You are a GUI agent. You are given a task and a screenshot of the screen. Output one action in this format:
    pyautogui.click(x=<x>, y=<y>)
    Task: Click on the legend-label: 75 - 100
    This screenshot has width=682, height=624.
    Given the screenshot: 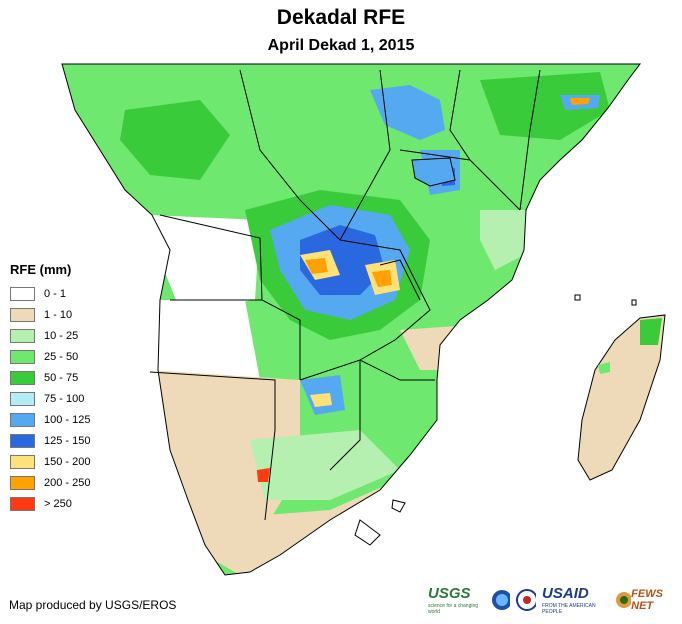 What is the action you would take?
    pyautogui.click(x=64, y=398)
    